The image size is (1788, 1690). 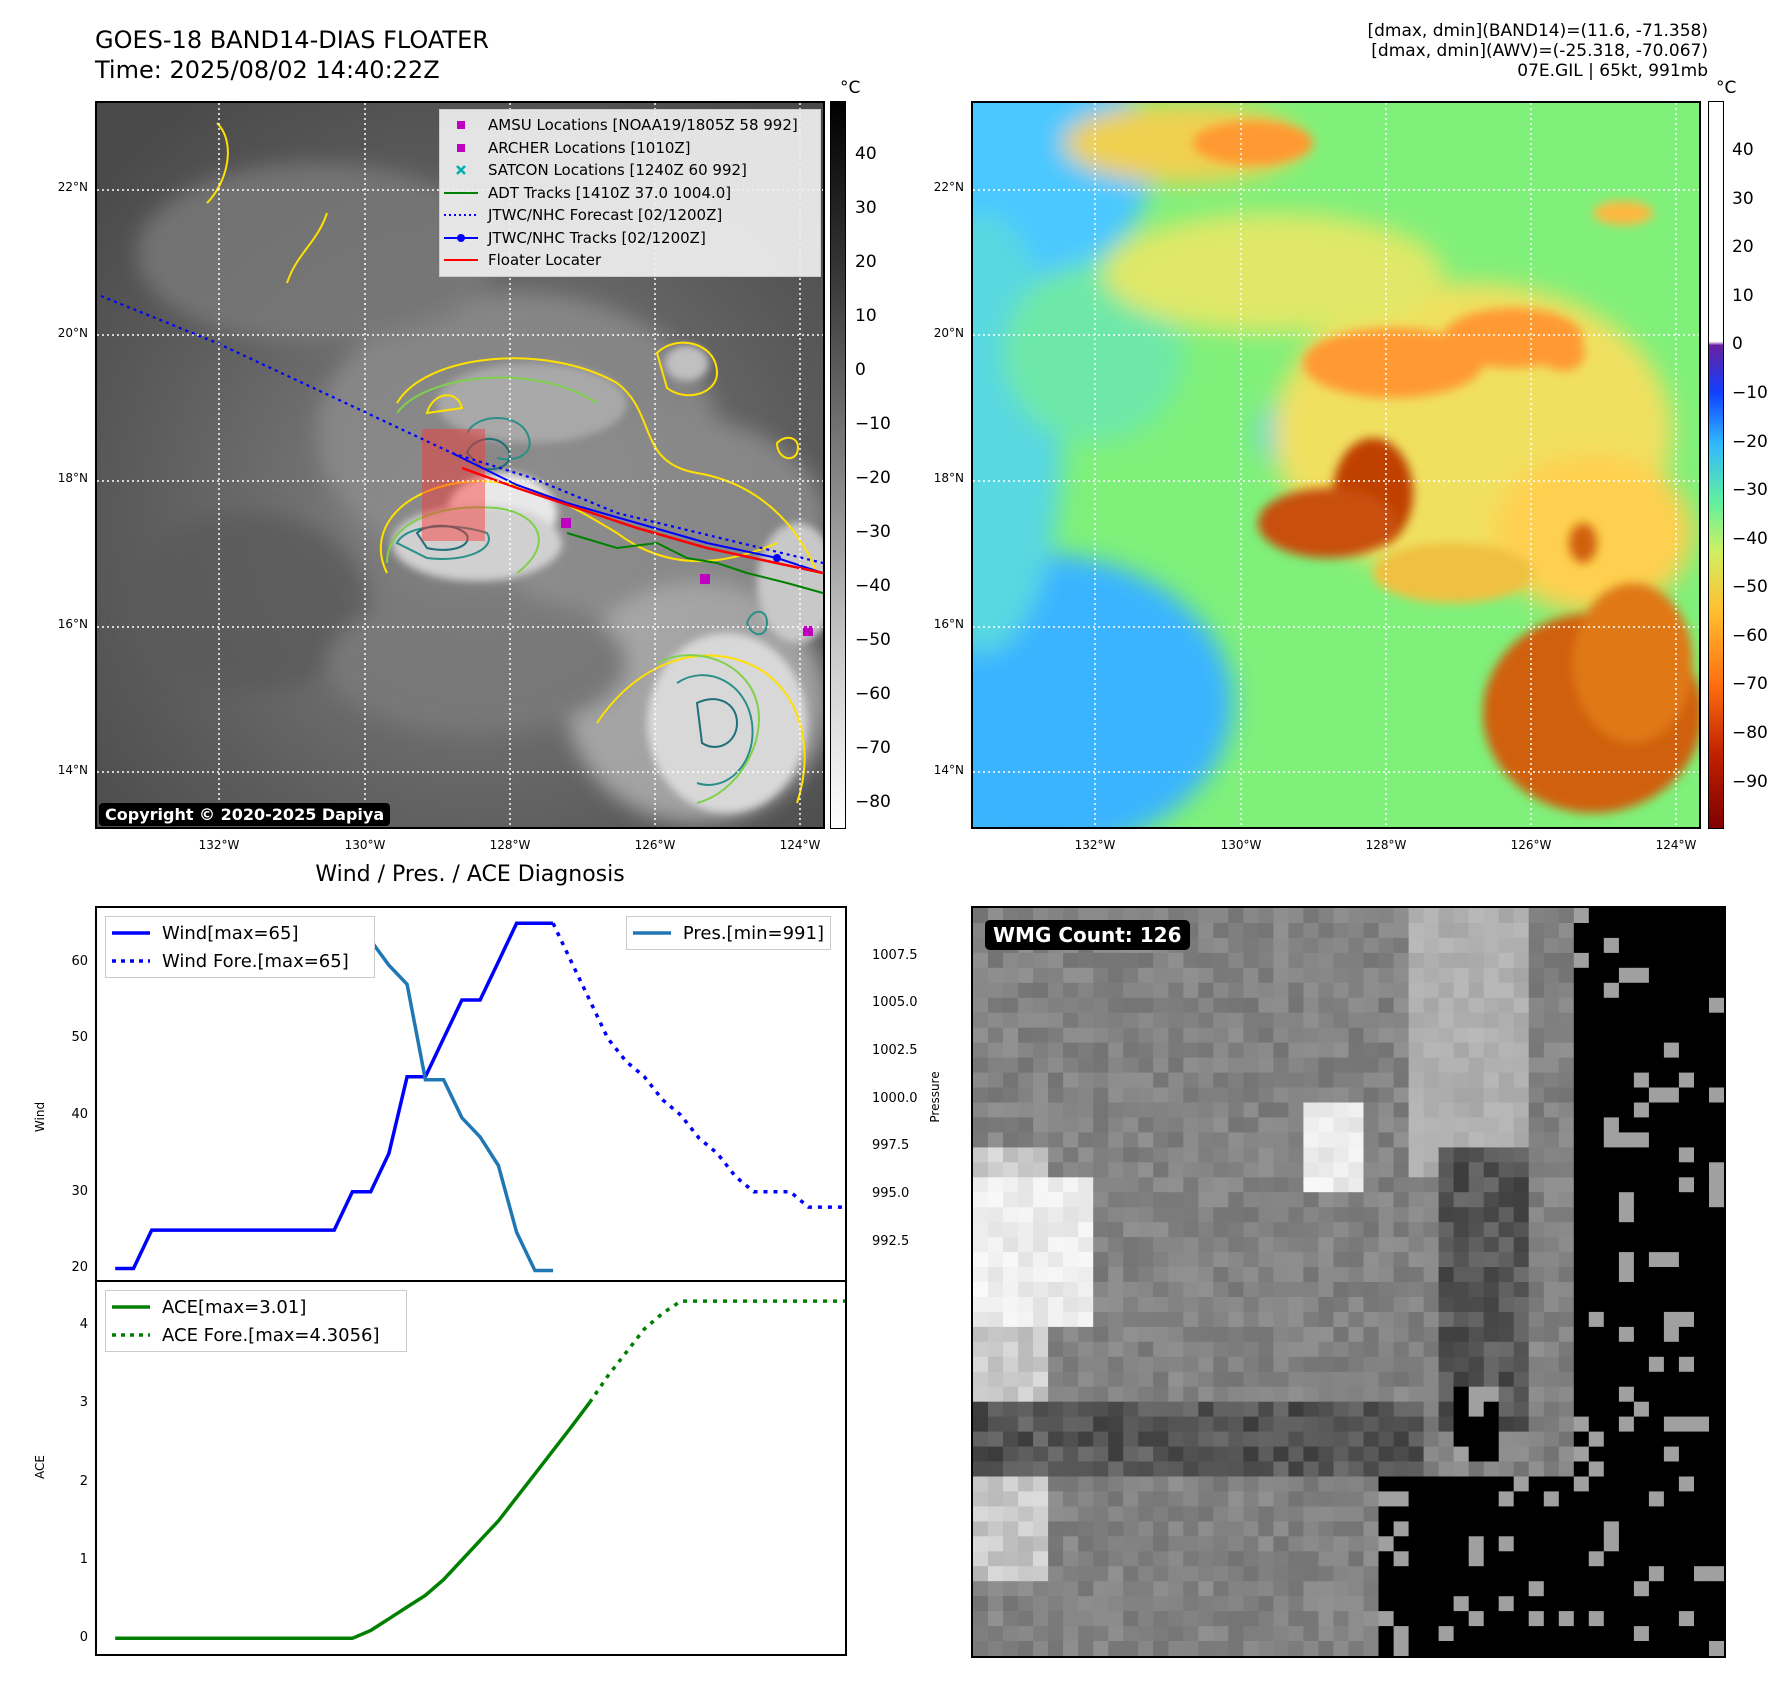 I want to click on ace-tick: 2, so click(x=83, y=1481).